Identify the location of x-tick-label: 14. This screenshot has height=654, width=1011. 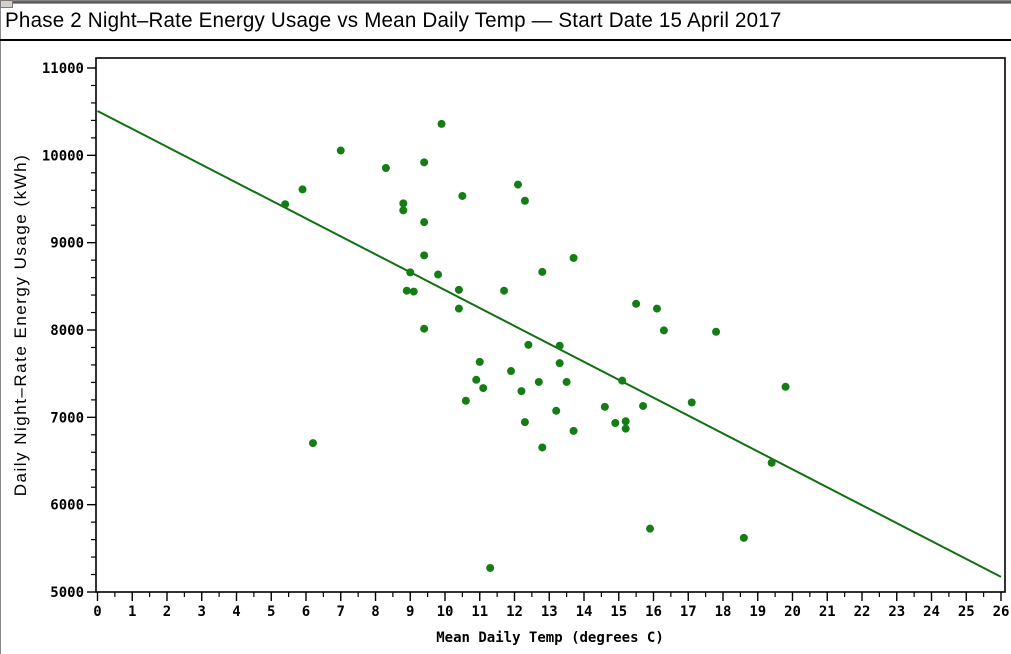
(584, 612).